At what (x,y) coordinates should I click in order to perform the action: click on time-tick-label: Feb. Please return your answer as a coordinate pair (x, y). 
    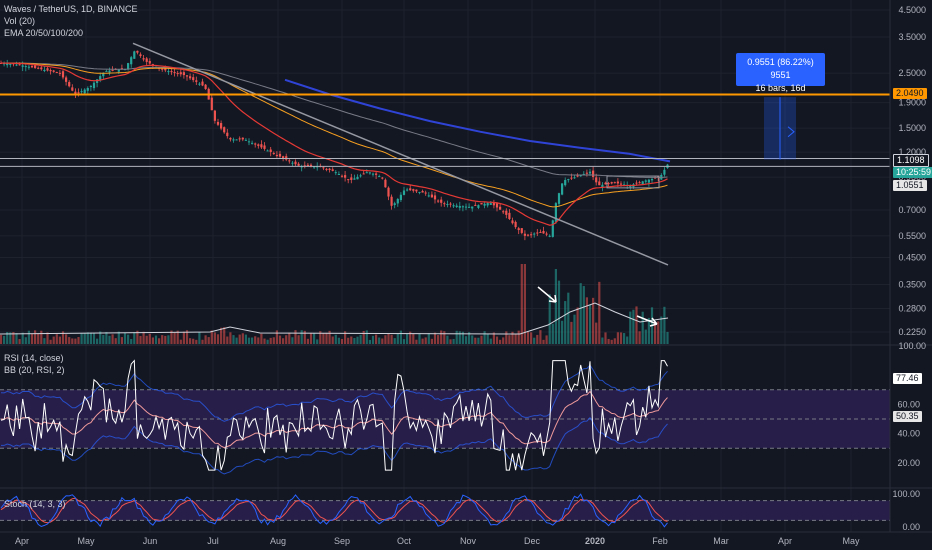
    Looking at the image, I should click on (660, 541).